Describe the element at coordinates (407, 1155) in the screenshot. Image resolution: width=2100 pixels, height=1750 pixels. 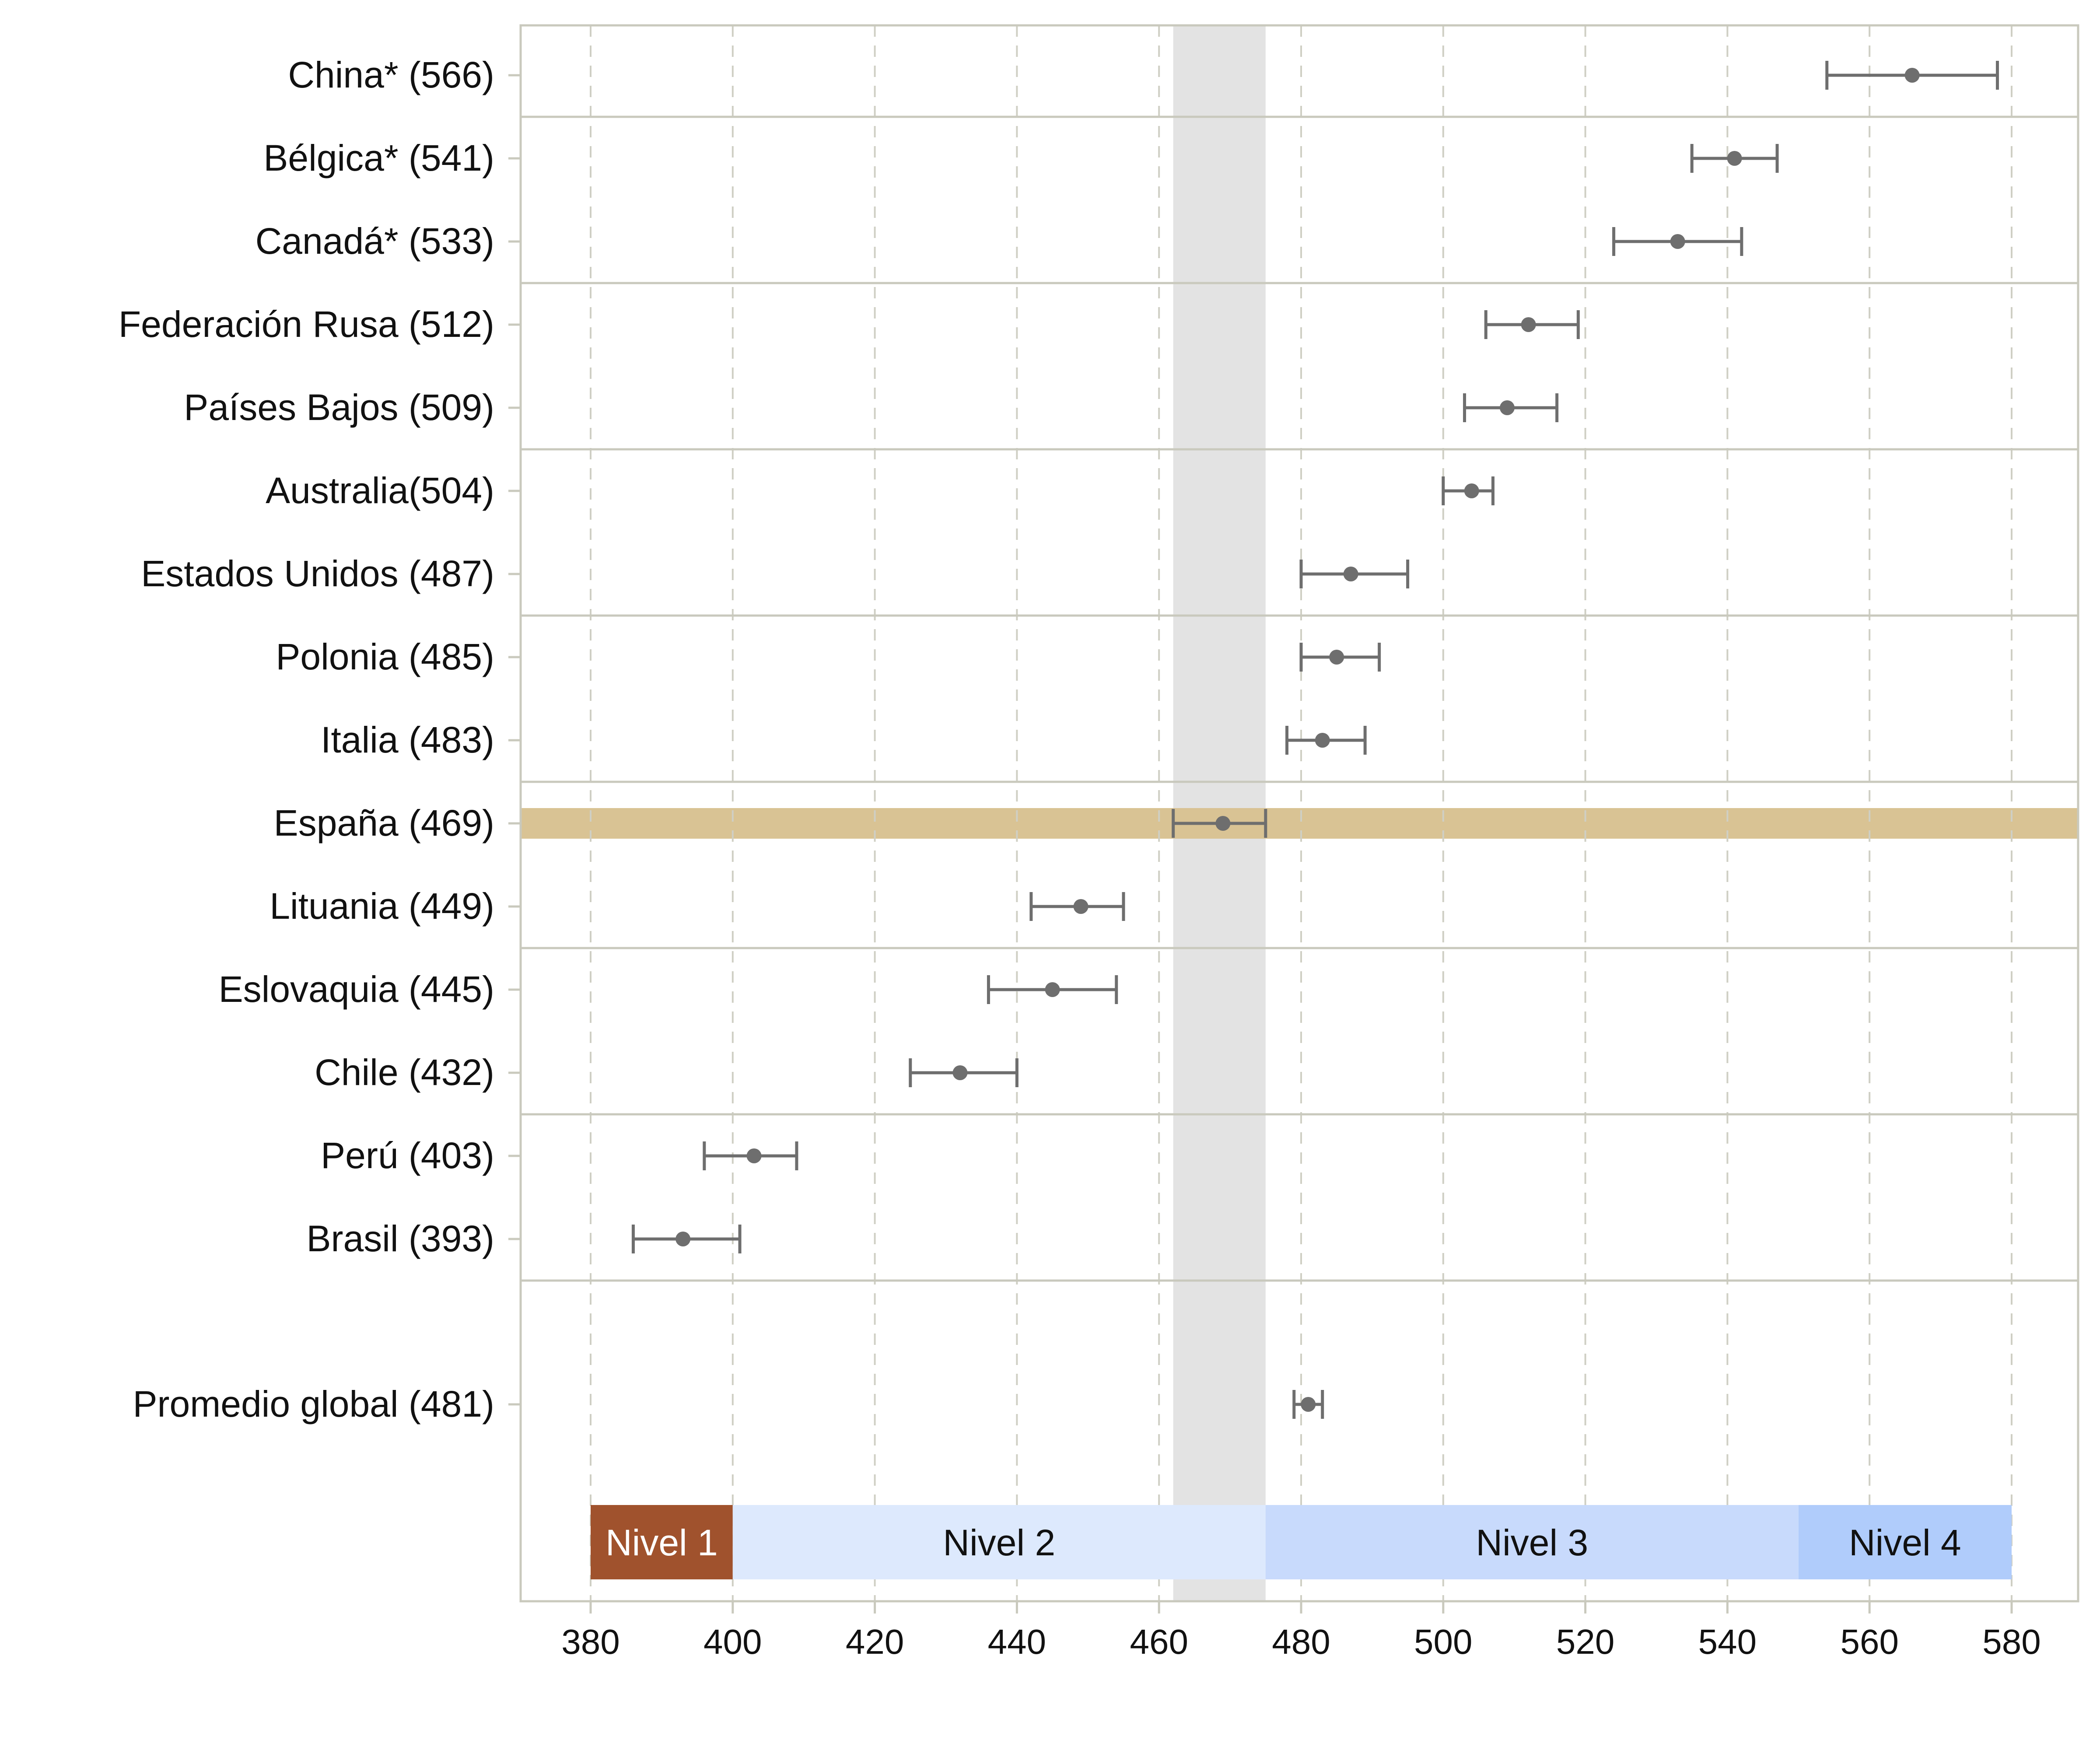
I see `row-label: Perú (403)` at that location.